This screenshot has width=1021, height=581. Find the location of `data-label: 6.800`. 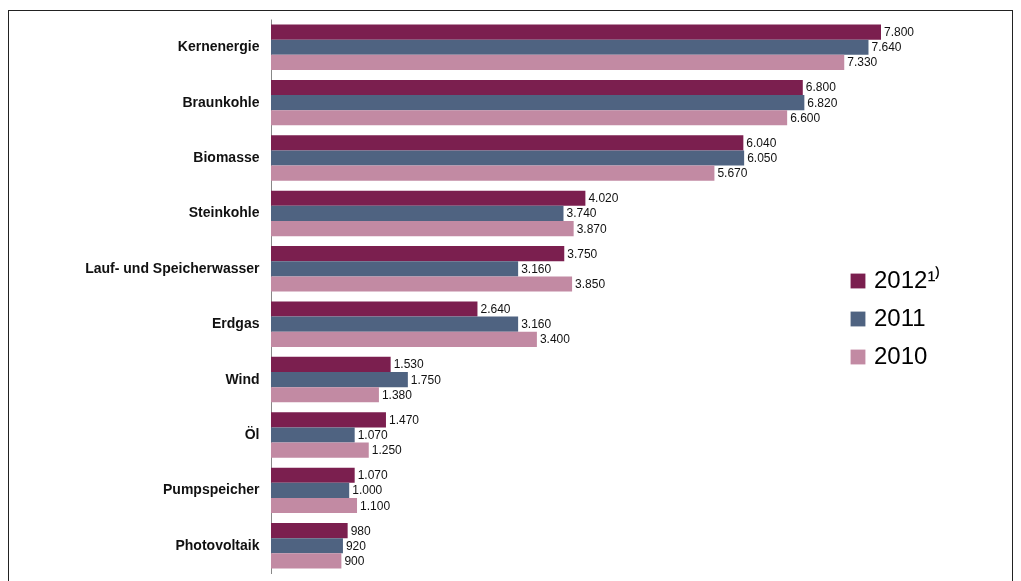

data-label: 6.800 is located at coordinates (821, 87).